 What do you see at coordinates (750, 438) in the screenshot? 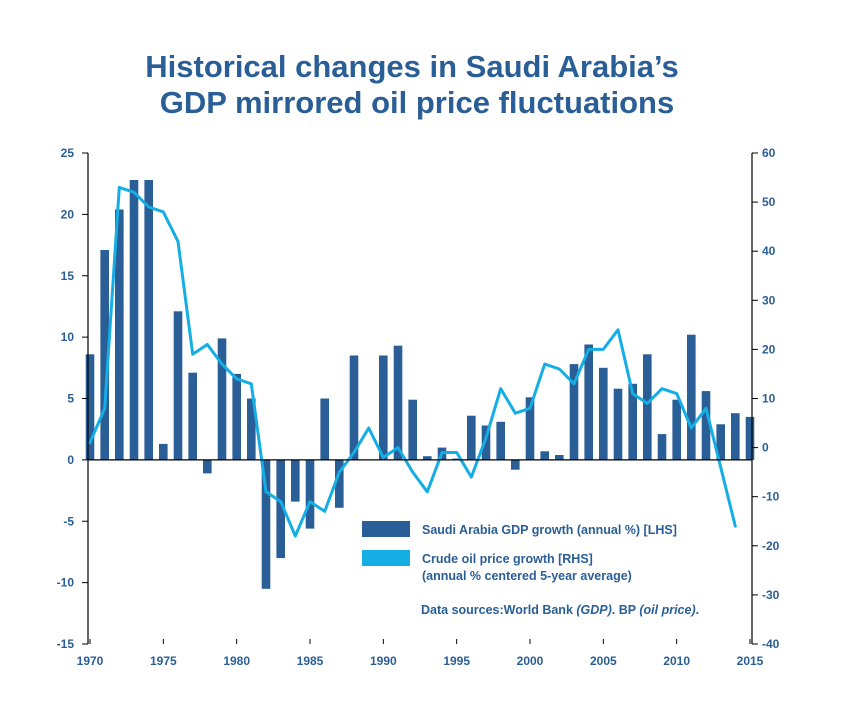
I see `gdp-bar-2015` at bounding box center [750, 438].